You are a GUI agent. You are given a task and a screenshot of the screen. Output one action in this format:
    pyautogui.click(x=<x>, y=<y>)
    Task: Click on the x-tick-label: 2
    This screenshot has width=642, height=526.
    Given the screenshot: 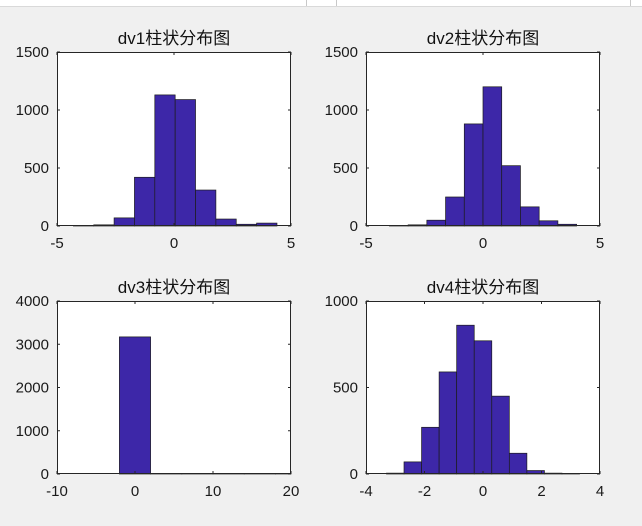 What is the action you would take?
    pyautogui.click(x=541, y=491)
    